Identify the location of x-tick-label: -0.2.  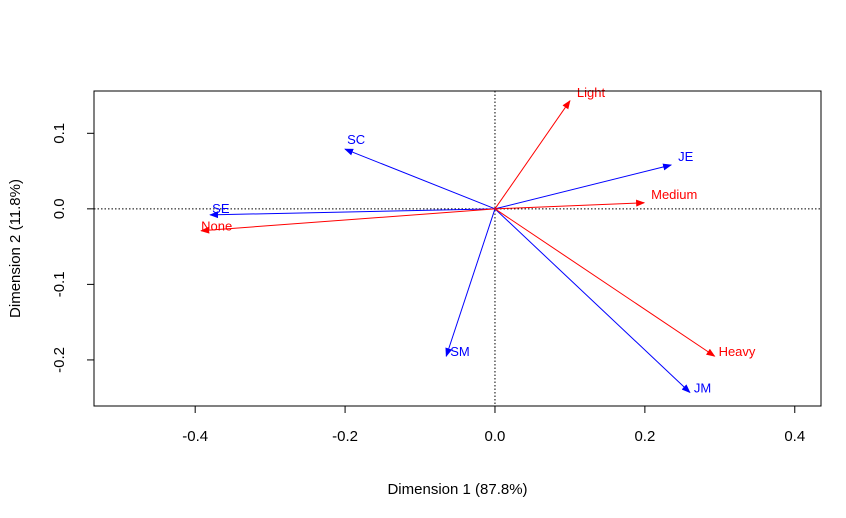
(345, 436).